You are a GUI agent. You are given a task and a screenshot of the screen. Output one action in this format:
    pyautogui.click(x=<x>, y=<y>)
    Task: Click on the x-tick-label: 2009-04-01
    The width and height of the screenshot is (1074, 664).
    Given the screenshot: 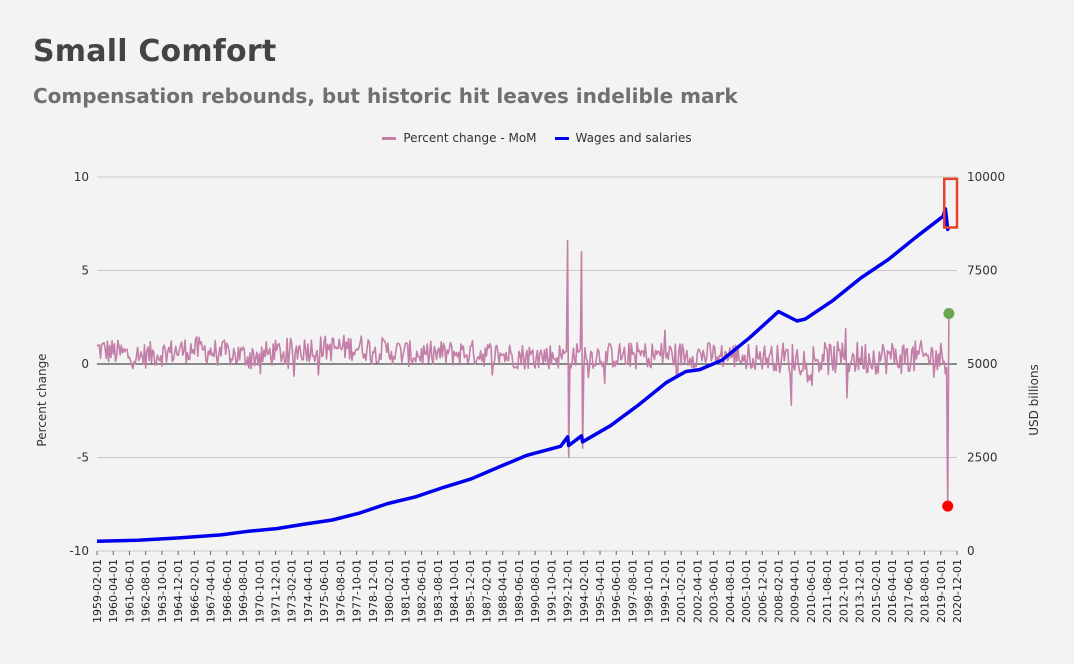 What is the action you would take?
    pyautogui.click(x=795, y=591)
    